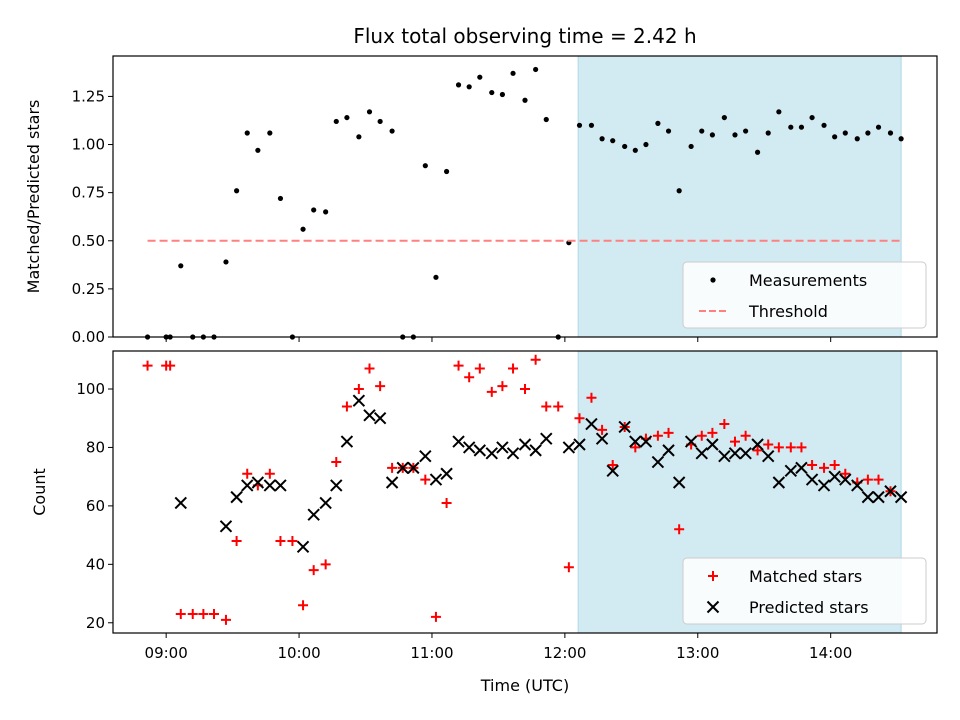 The width and height of the screenshot is (960, 720). Describe the element at coordinates (88, 289) in the screenshot. I see `y-tick-label: 0.25` at that location.